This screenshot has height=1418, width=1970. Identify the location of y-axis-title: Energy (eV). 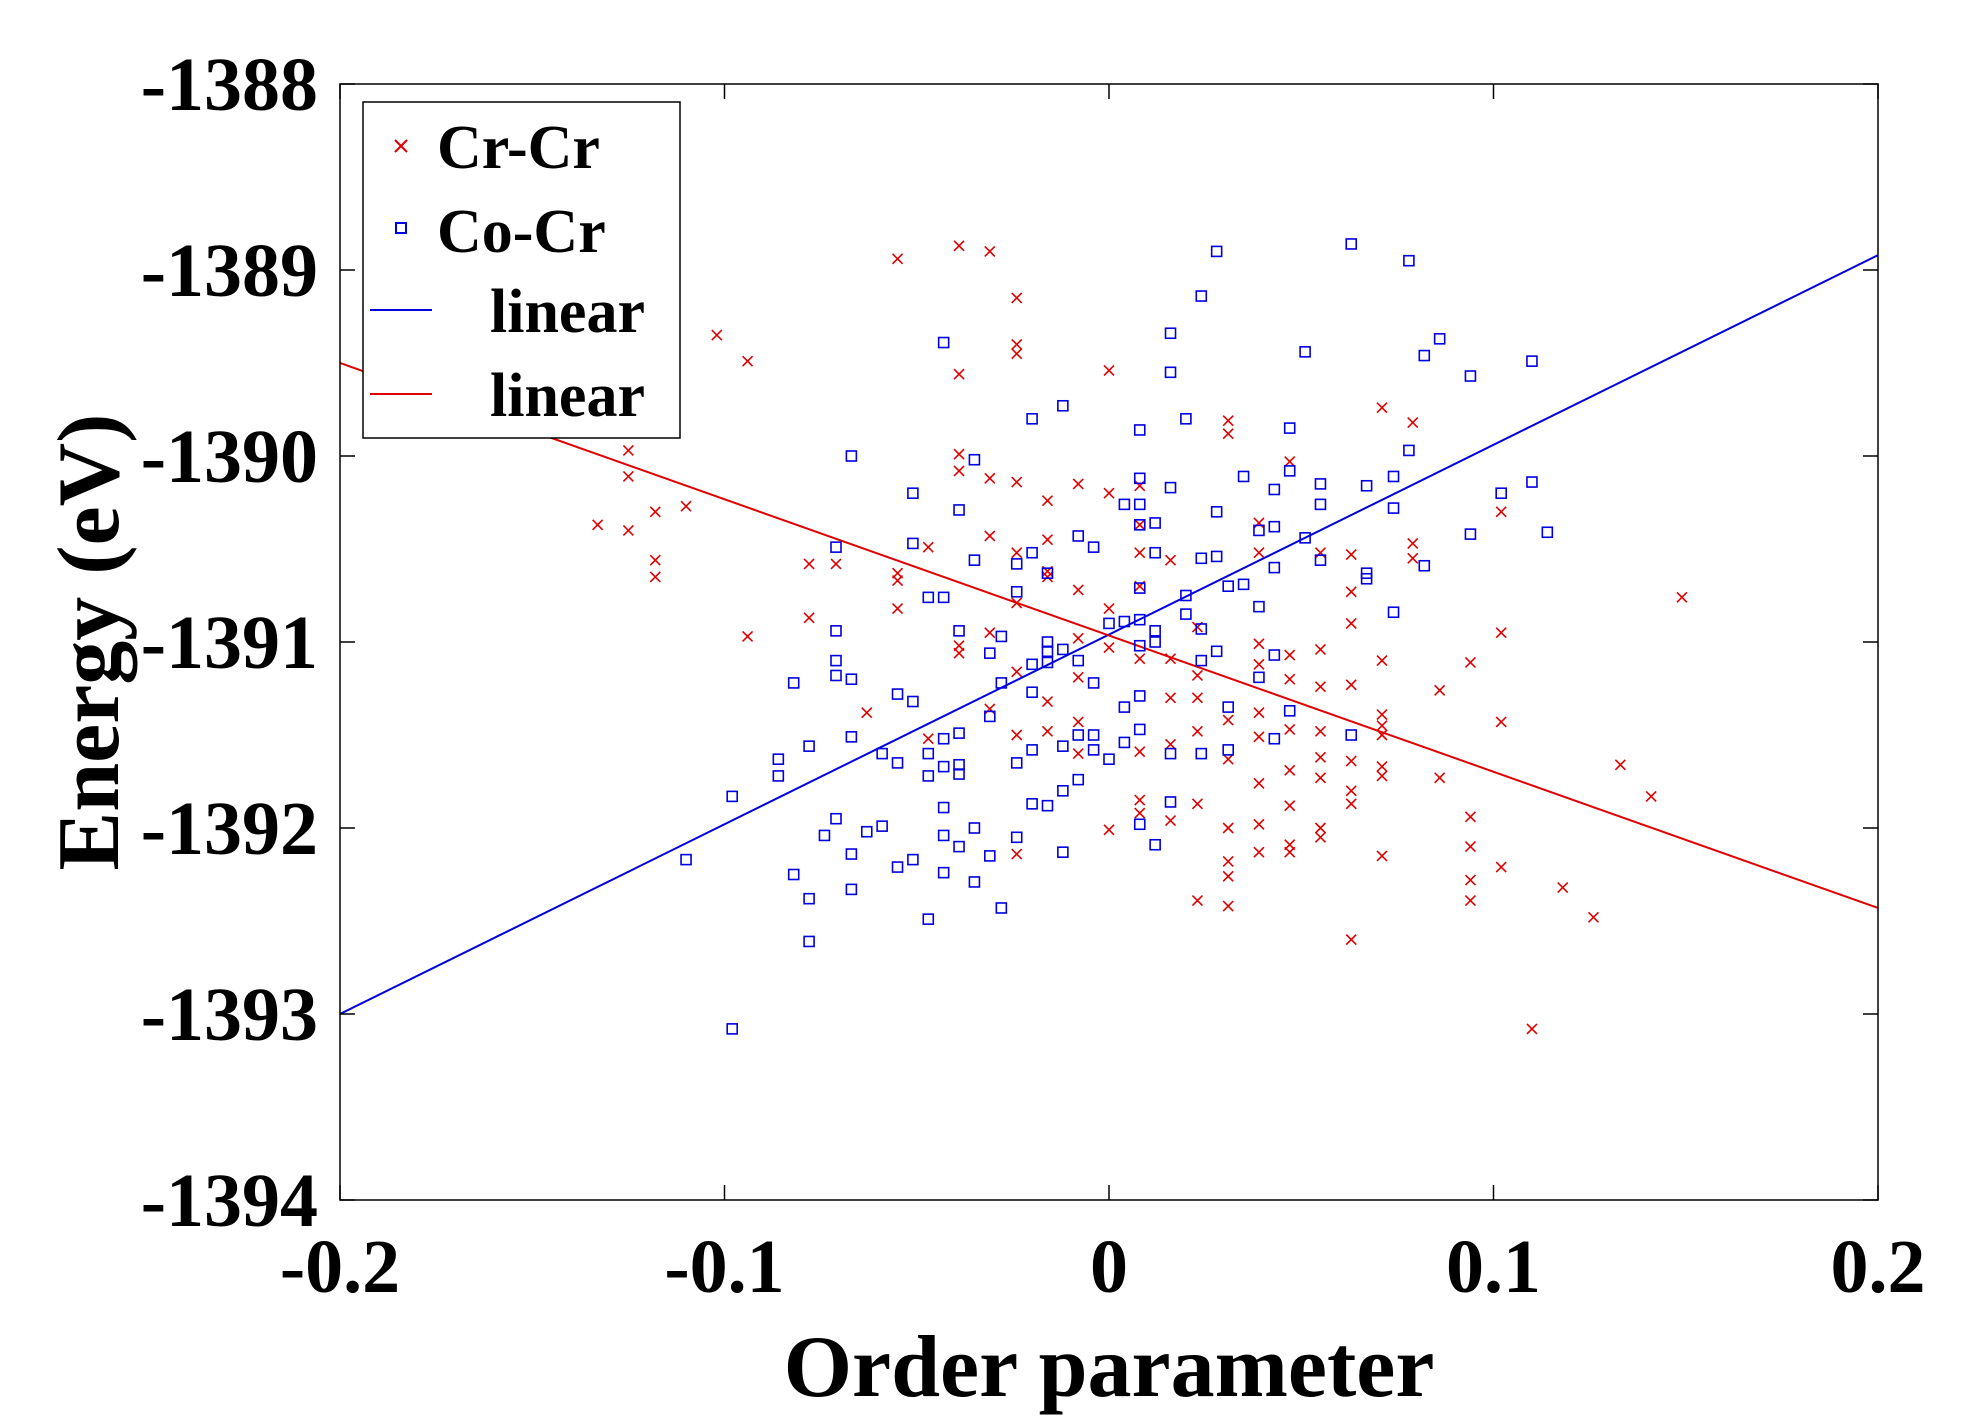
(89, 642).